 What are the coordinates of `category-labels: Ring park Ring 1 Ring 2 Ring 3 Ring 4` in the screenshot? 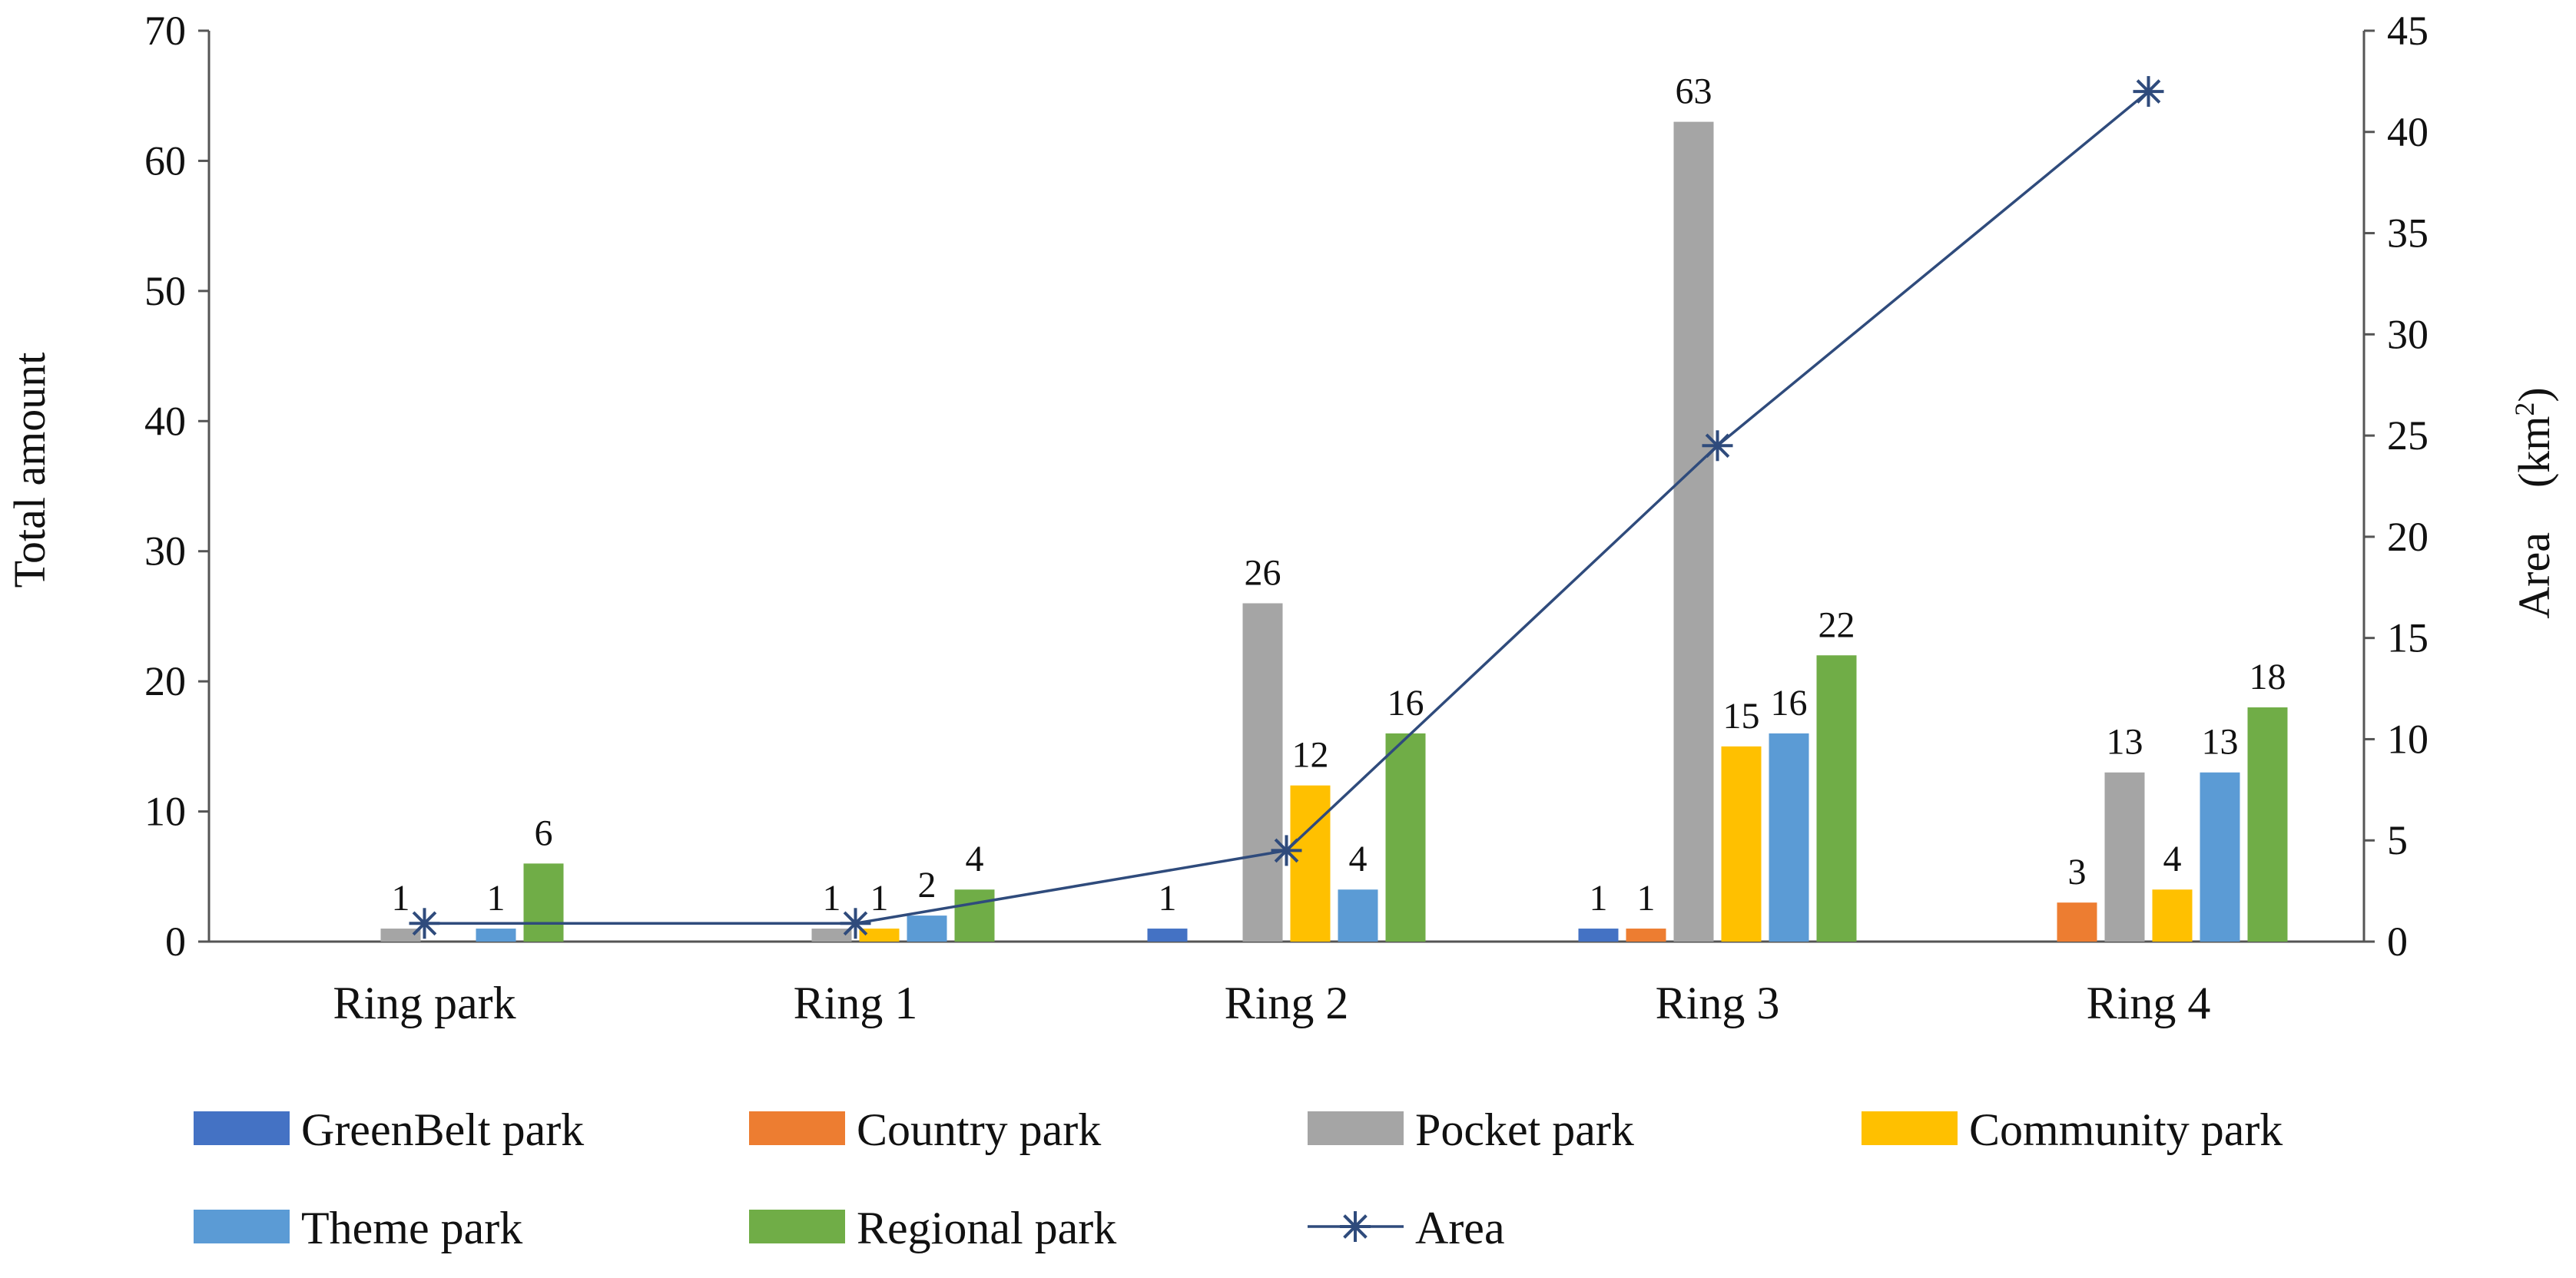 It's located at (1271, 1003).